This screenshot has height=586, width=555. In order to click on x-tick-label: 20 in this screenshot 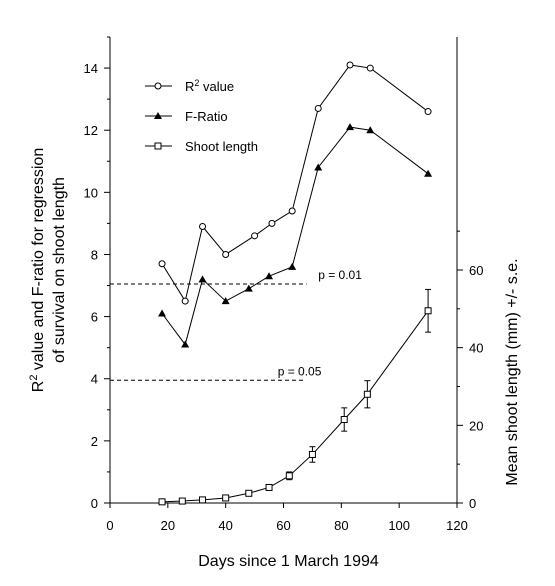, I will do `click(168, 525)`.